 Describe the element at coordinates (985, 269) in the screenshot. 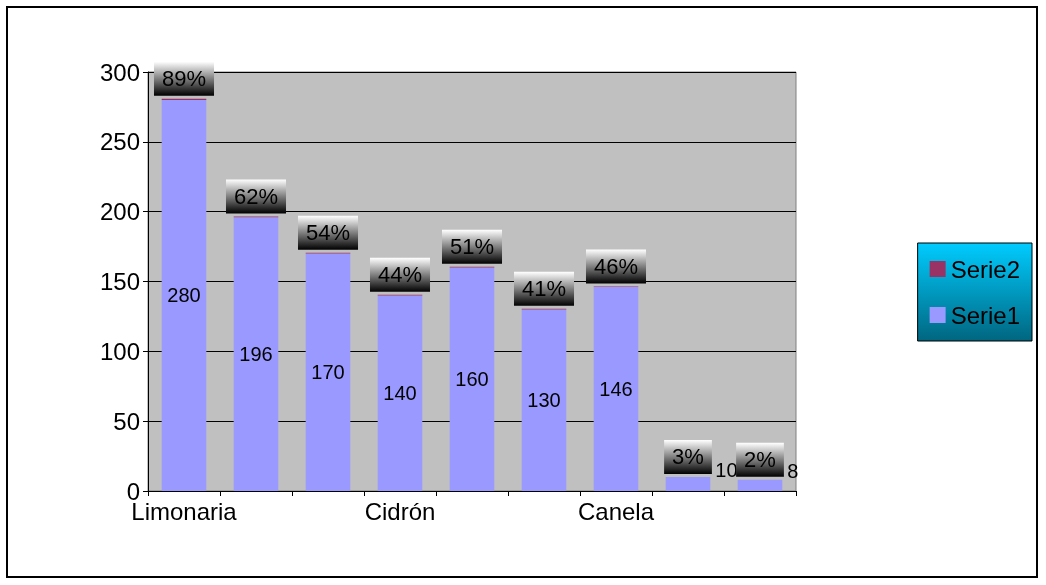

I see `legend-label: Serie2` at that location.